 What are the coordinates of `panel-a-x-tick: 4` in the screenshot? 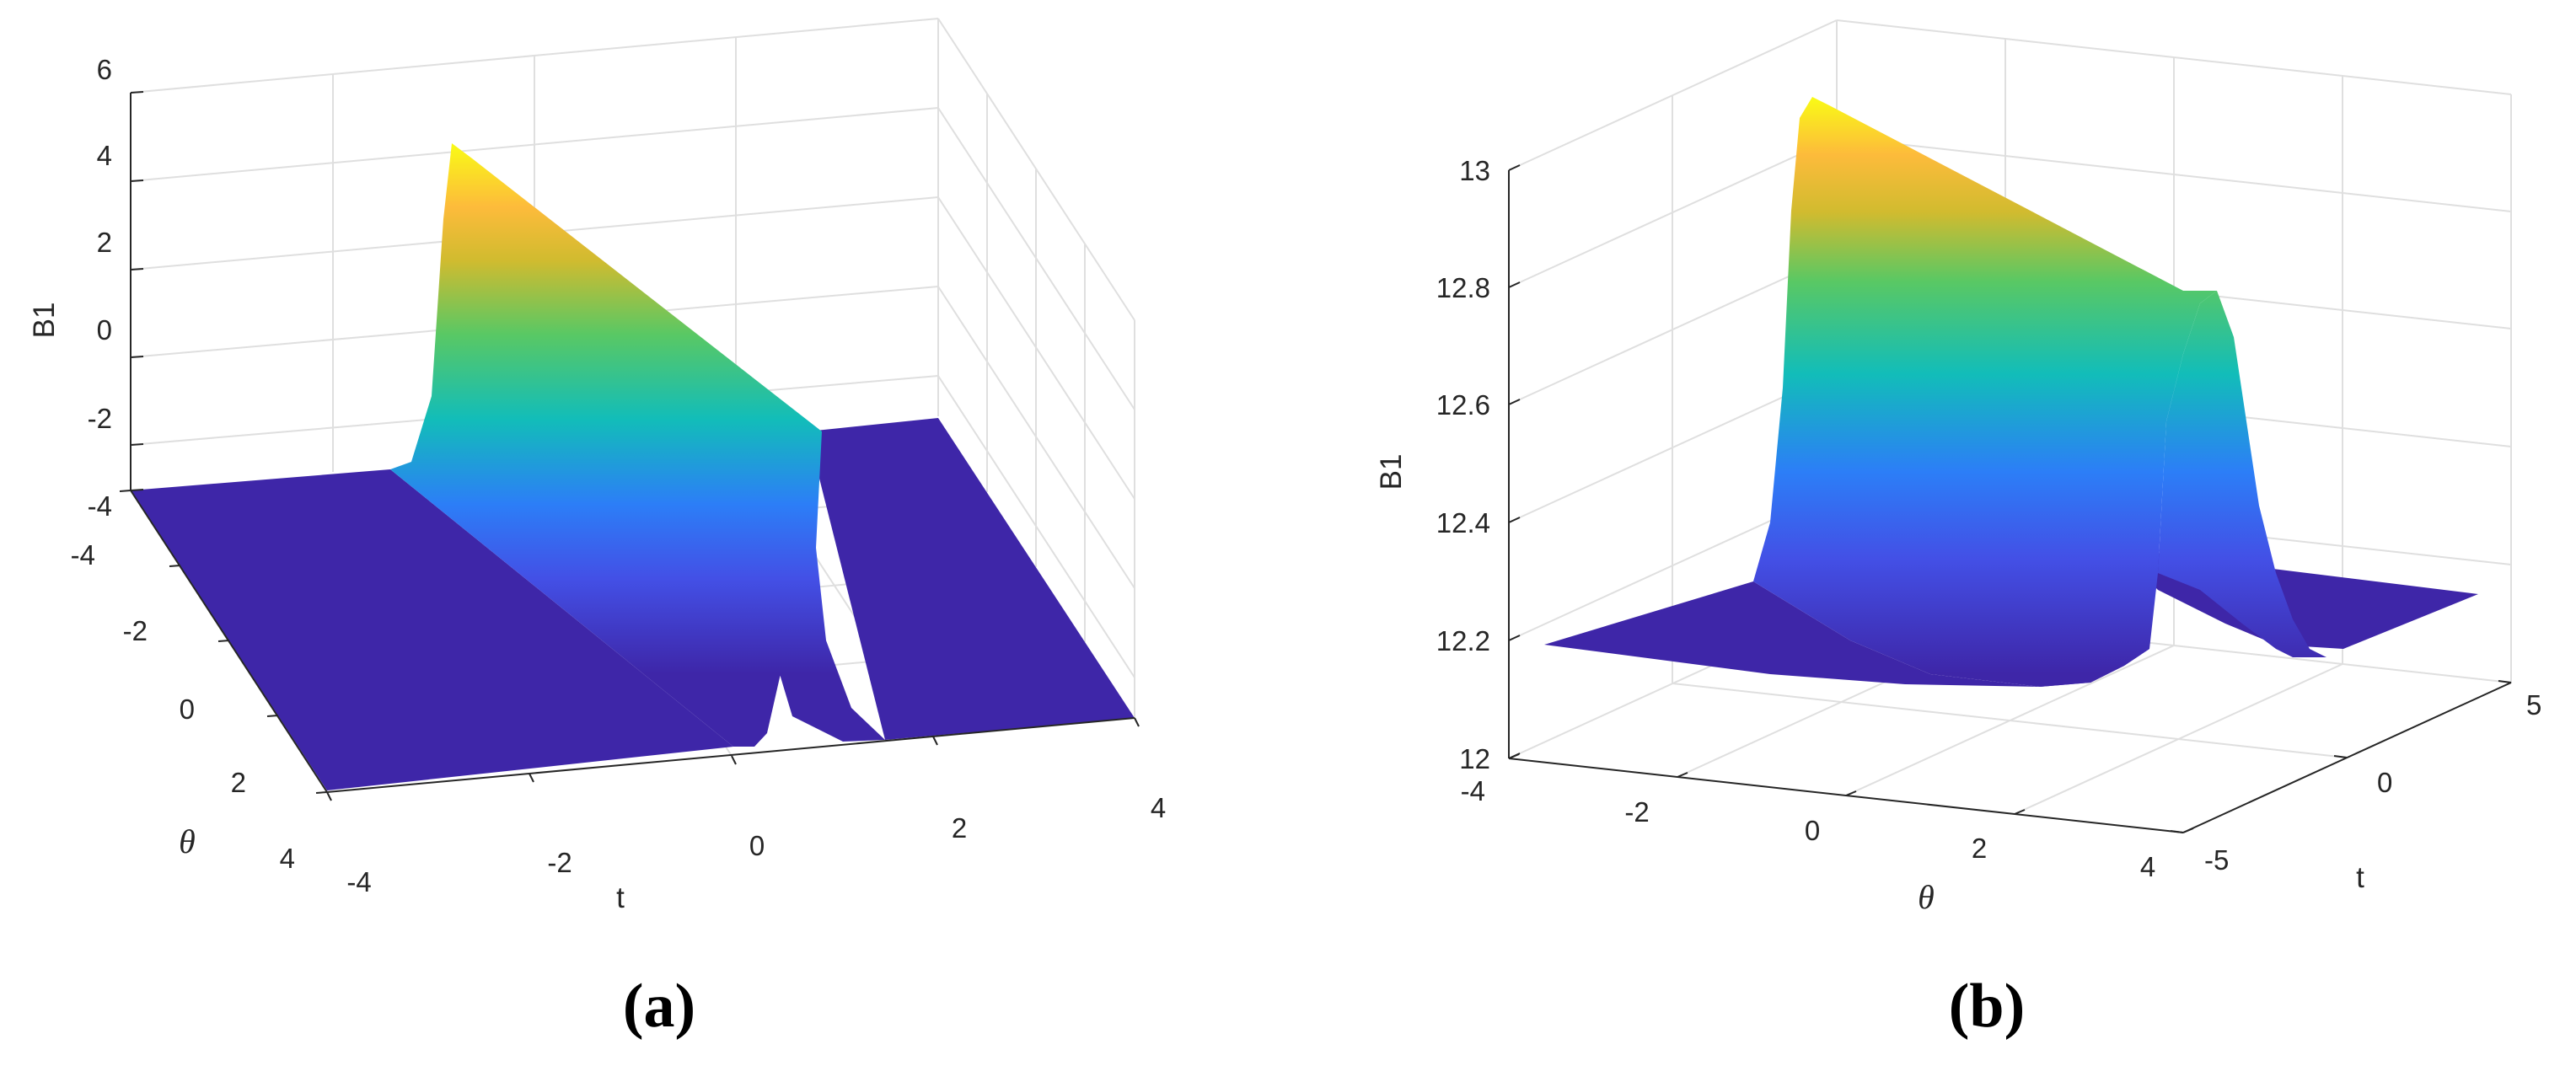 It's located at (1158, 807).